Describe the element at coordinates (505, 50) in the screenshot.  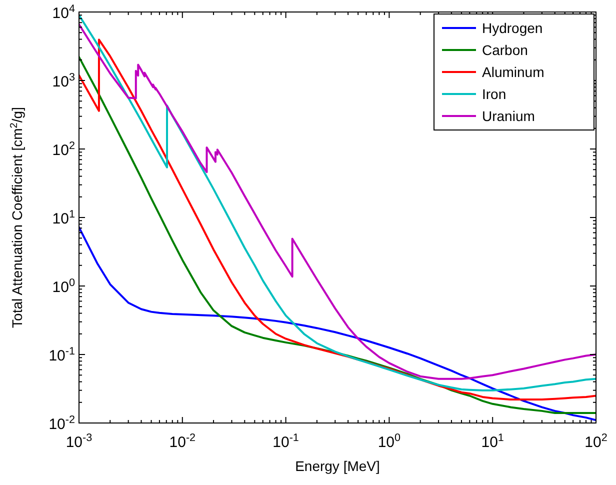
I see `legend-label: Carbon` at that location.